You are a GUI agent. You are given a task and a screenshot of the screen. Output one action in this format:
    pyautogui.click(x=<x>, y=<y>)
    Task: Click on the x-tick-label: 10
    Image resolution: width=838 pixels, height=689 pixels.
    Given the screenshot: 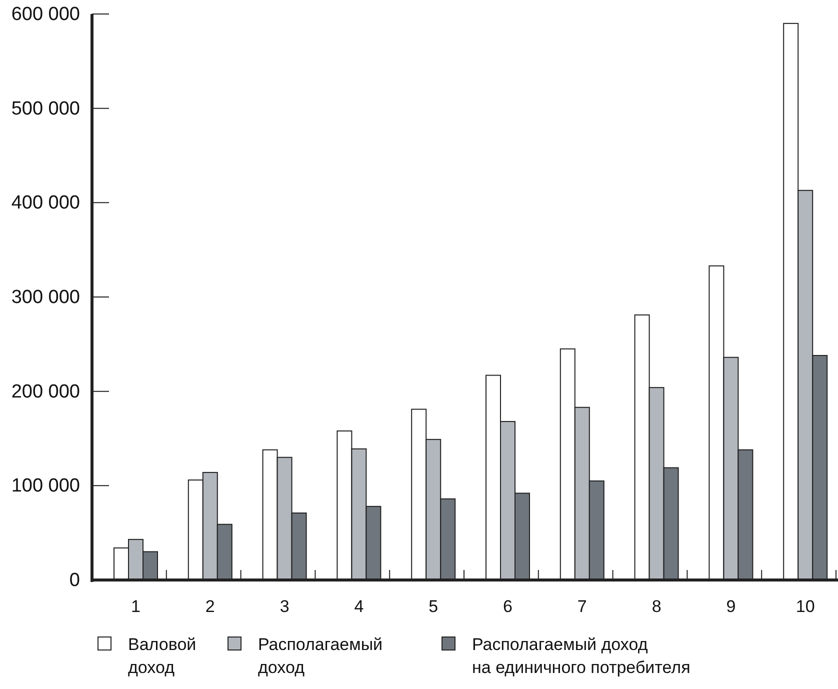 What is the action you would take?
    pyautogui.click(x=805, y=606)
    